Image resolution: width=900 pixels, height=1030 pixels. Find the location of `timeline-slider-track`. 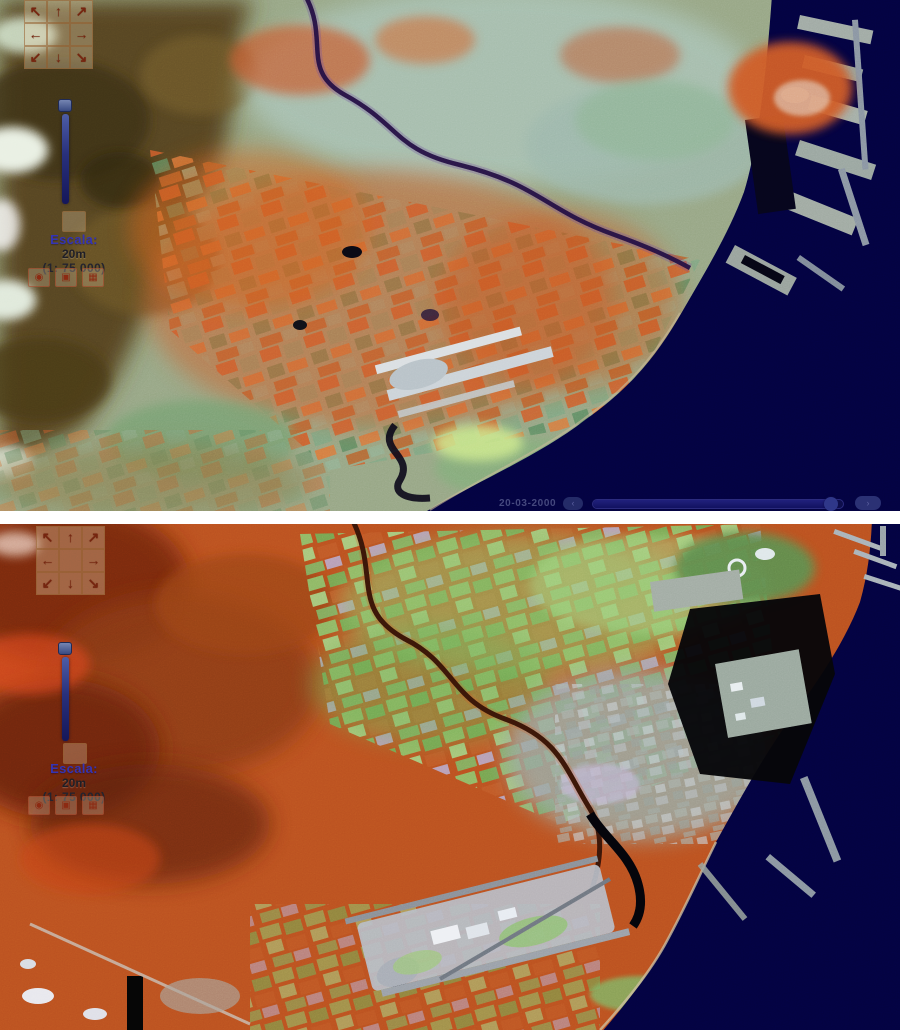

timeline-slider-track is located at coordinates (718, 504).